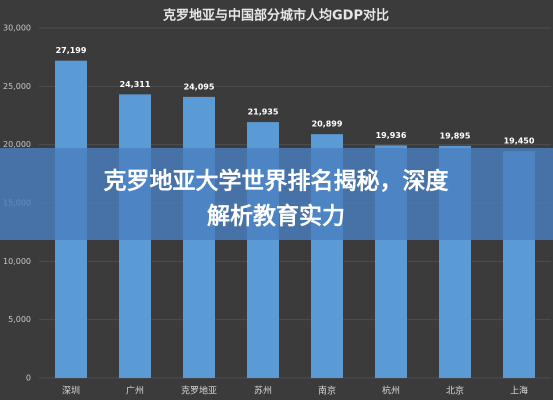  Describe the element at coordinates (327, 124) in the screenshot. I see `value-label: 20,899` at that location.